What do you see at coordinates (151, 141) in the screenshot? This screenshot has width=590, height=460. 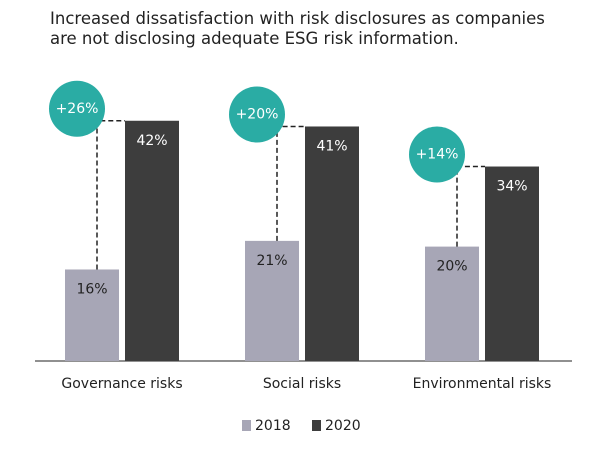 I see `data-label: 42%` at bounding box center [151, 141].